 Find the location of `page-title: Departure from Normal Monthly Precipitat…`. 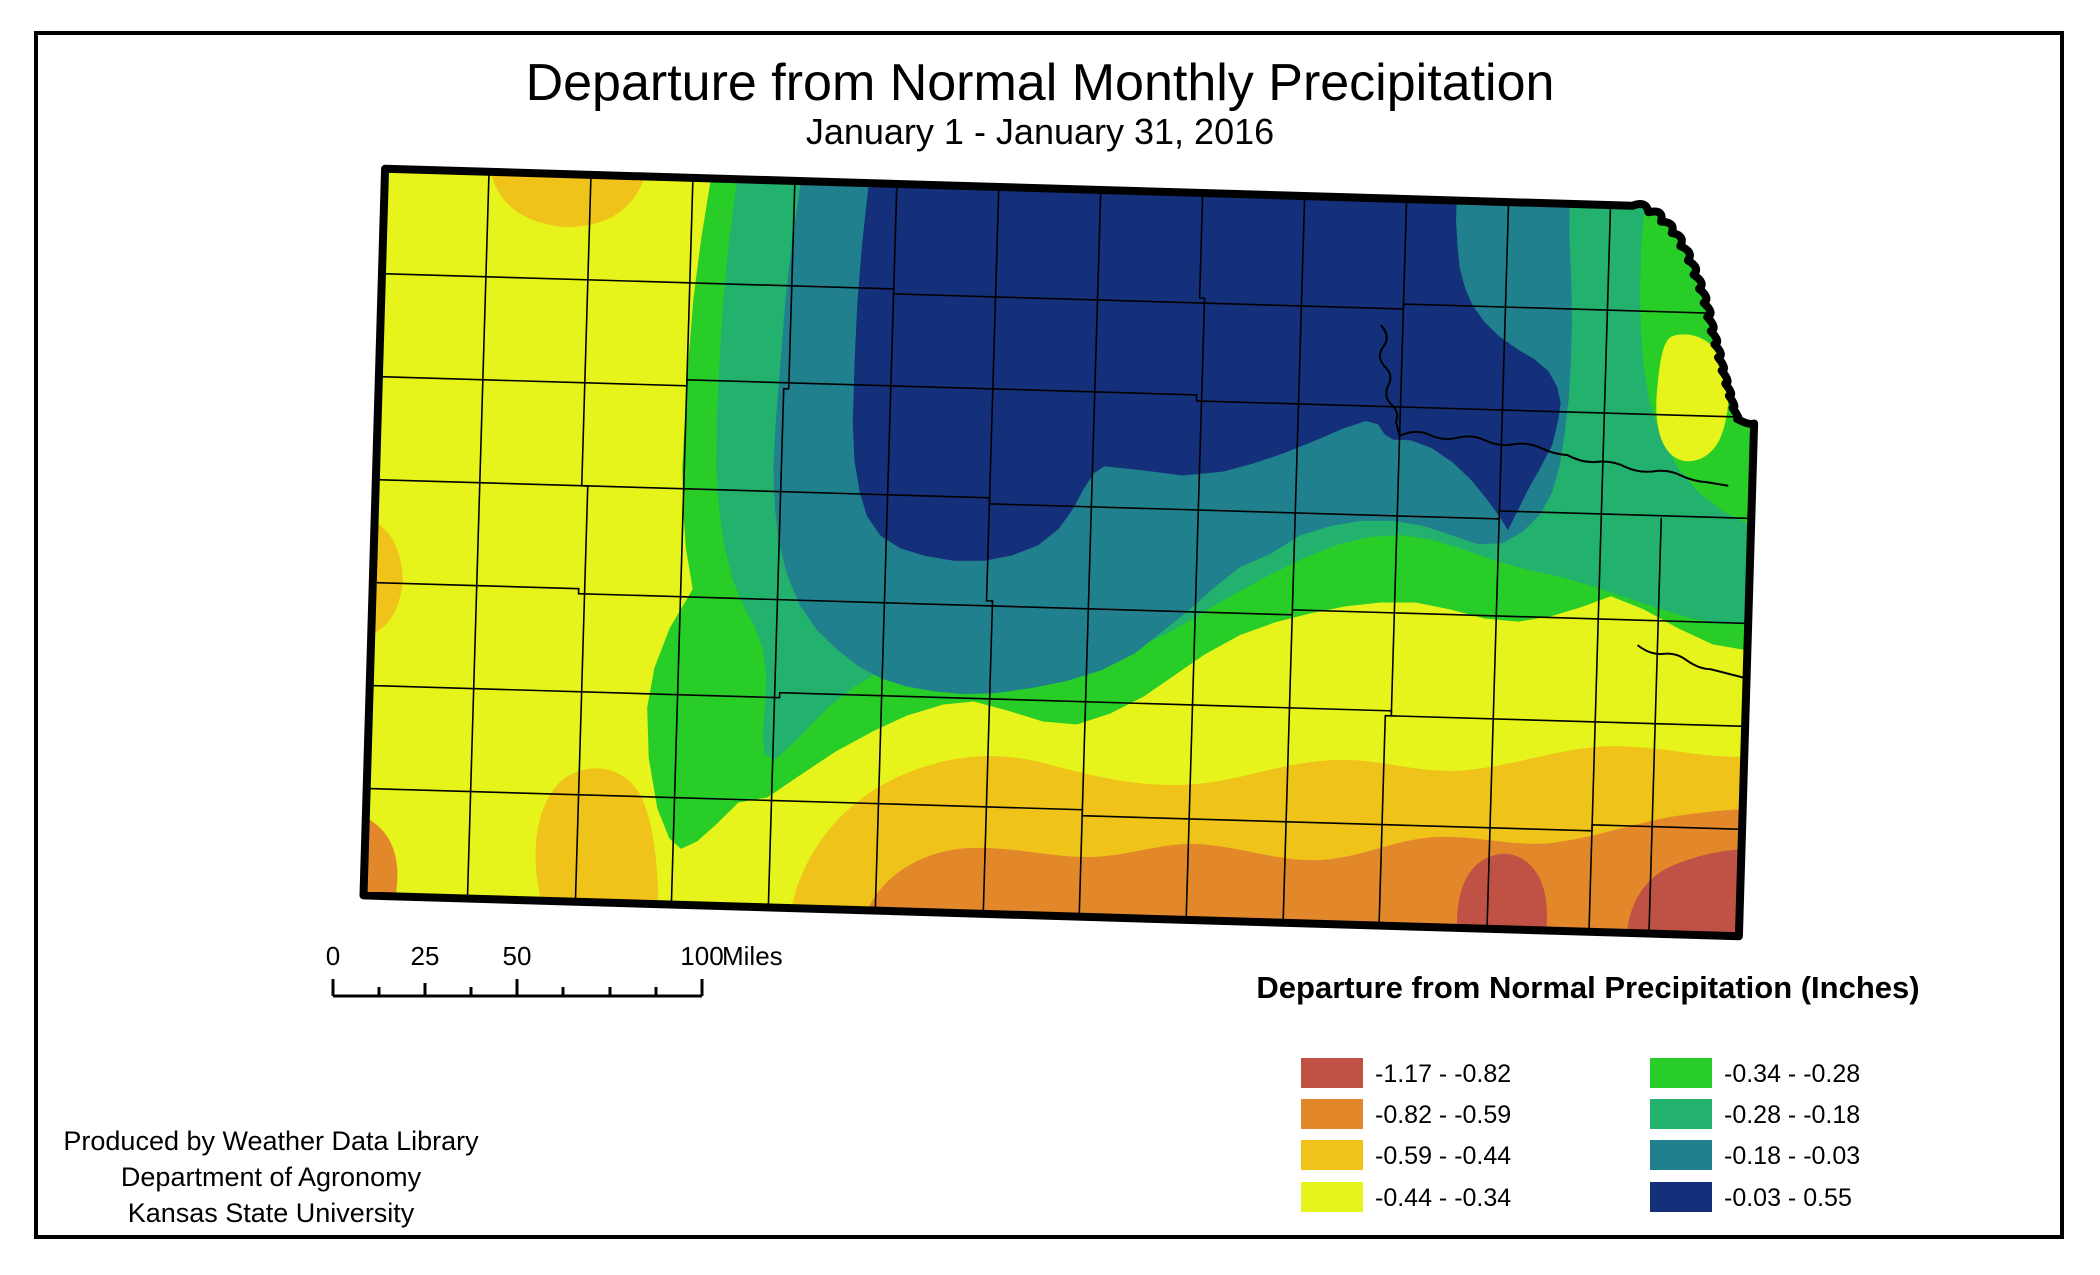

page-title: Departure from Normal Monthly Precipitat… is located at coordinates (1040, 83).